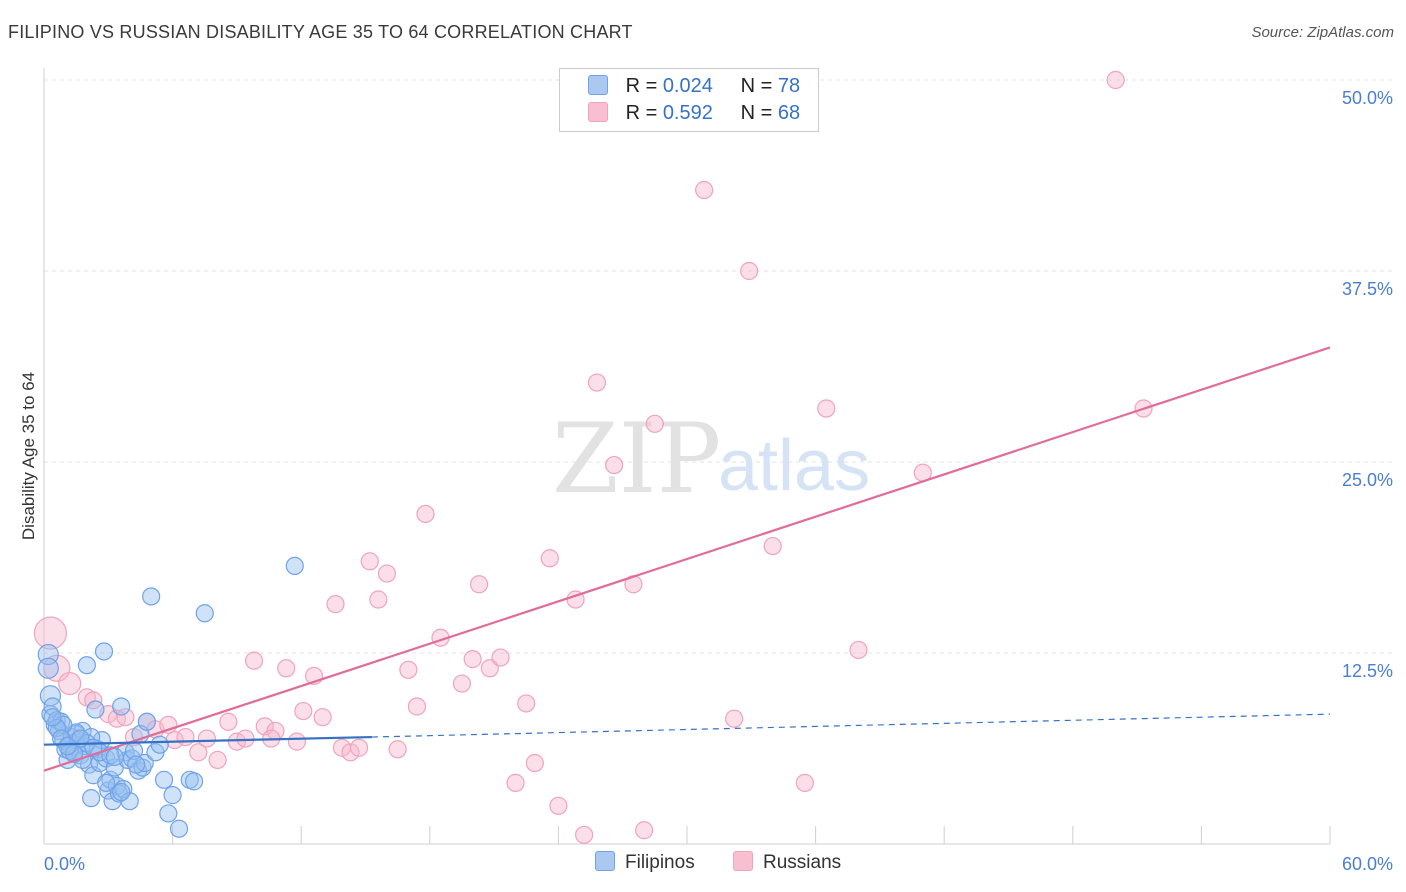 Image resolution: width=1406 pixels, height=892 pixels. What do you see at coordinates (64, 864) in the screenshot?
I see `x-tick-label: 0.0%` at bounding box center [64, 864].